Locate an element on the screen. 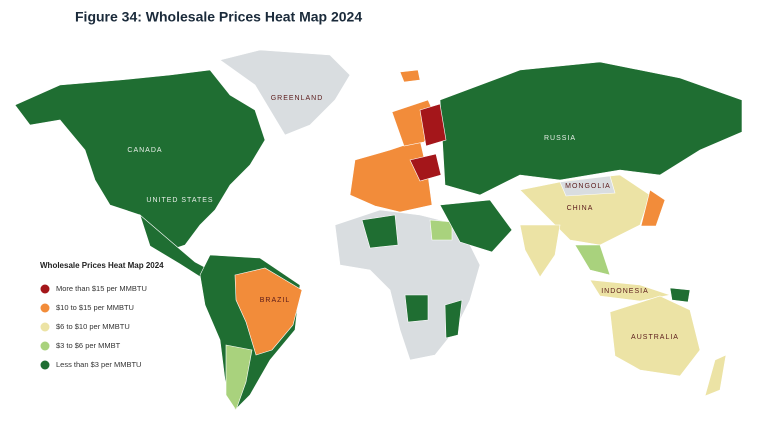 The image size is (780, 423). middle-east is located at coordinates (476, 226).